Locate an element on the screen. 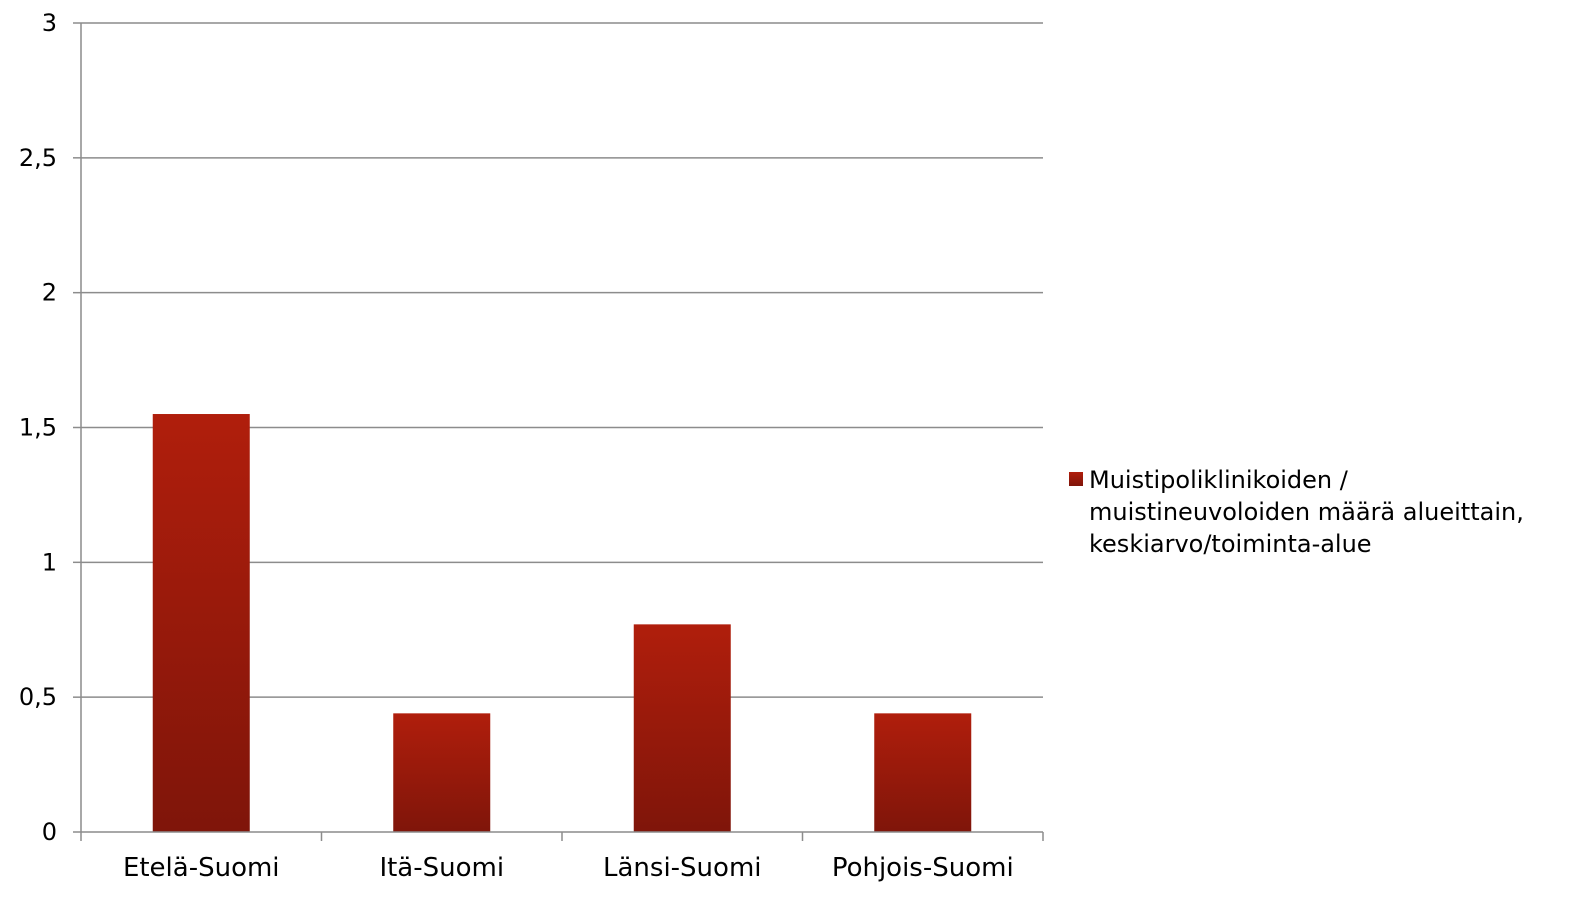  y-tick-labels: 0 0,5 1 1,5 2 2,5 3 is located at coordinates (38, 427).